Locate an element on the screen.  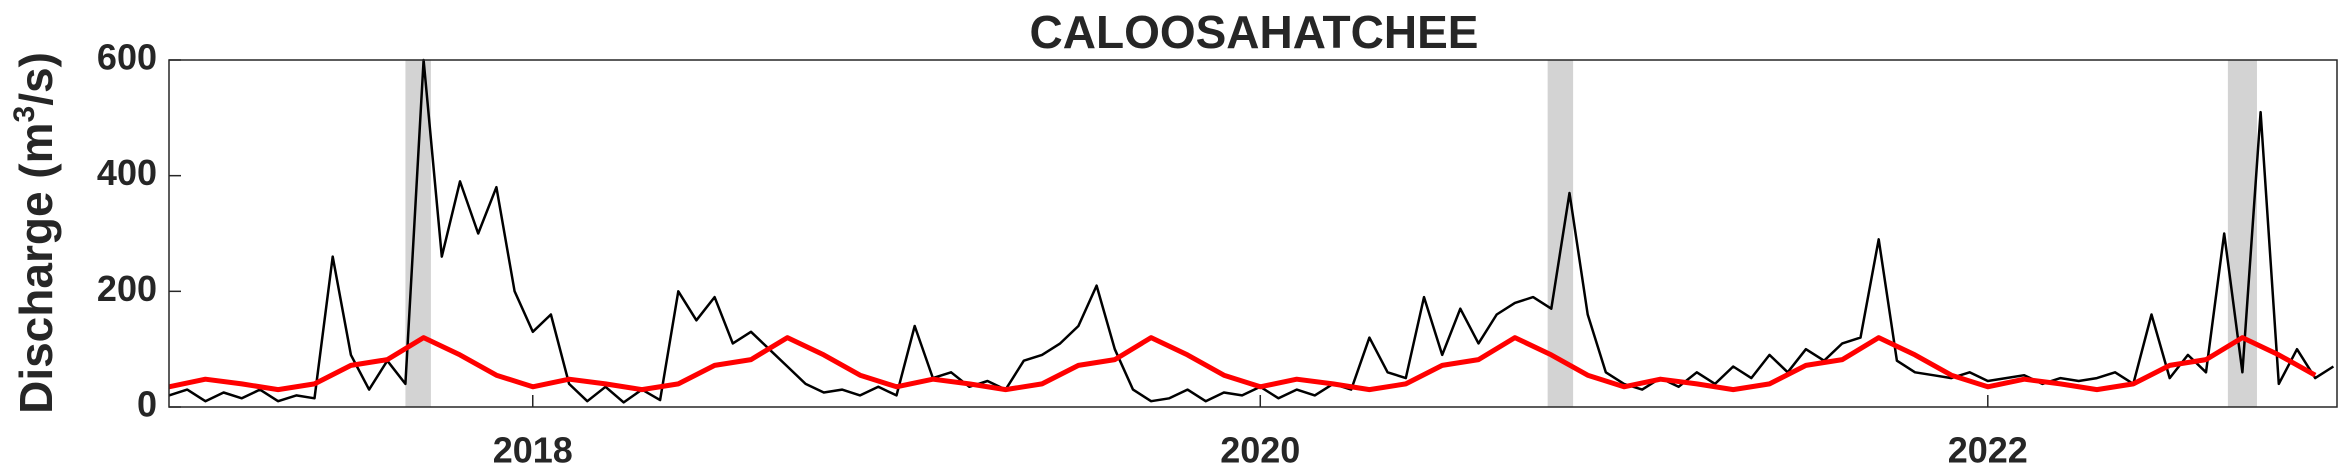
y-tick-label: 200 is located at coordinates (127, 288).